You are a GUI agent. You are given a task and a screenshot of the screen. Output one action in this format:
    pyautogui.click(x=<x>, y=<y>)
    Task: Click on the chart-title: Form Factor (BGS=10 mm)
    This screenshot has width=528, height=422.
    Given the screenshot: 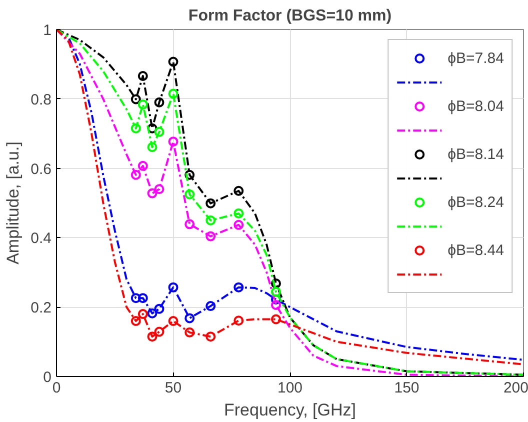 What is the action you would take?
    pyautogui.click(x=290, y=16)
    